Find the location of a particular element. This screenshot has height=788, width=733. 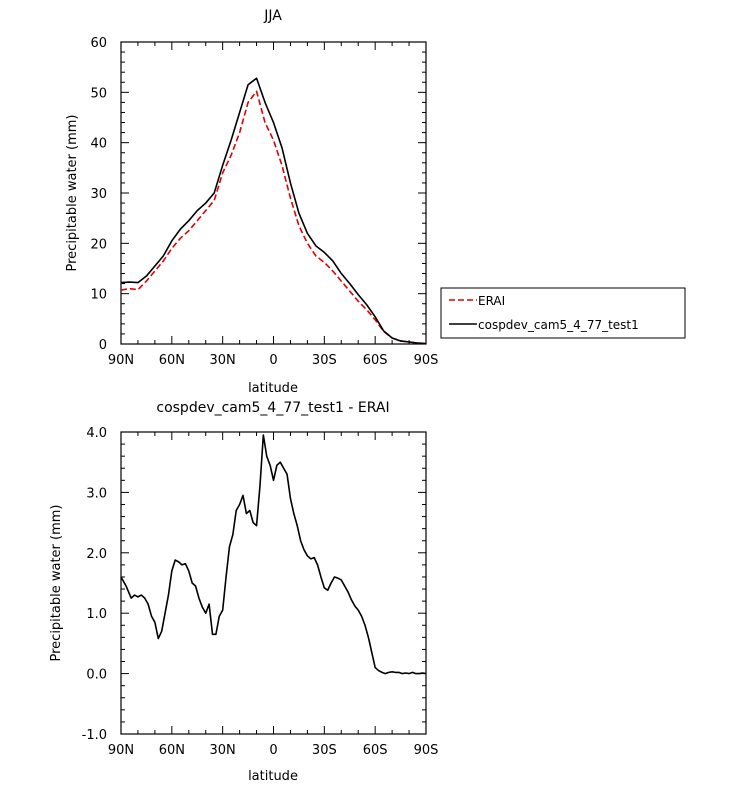

legend-label-erai: ERAI is located at coordinates (491, 301).